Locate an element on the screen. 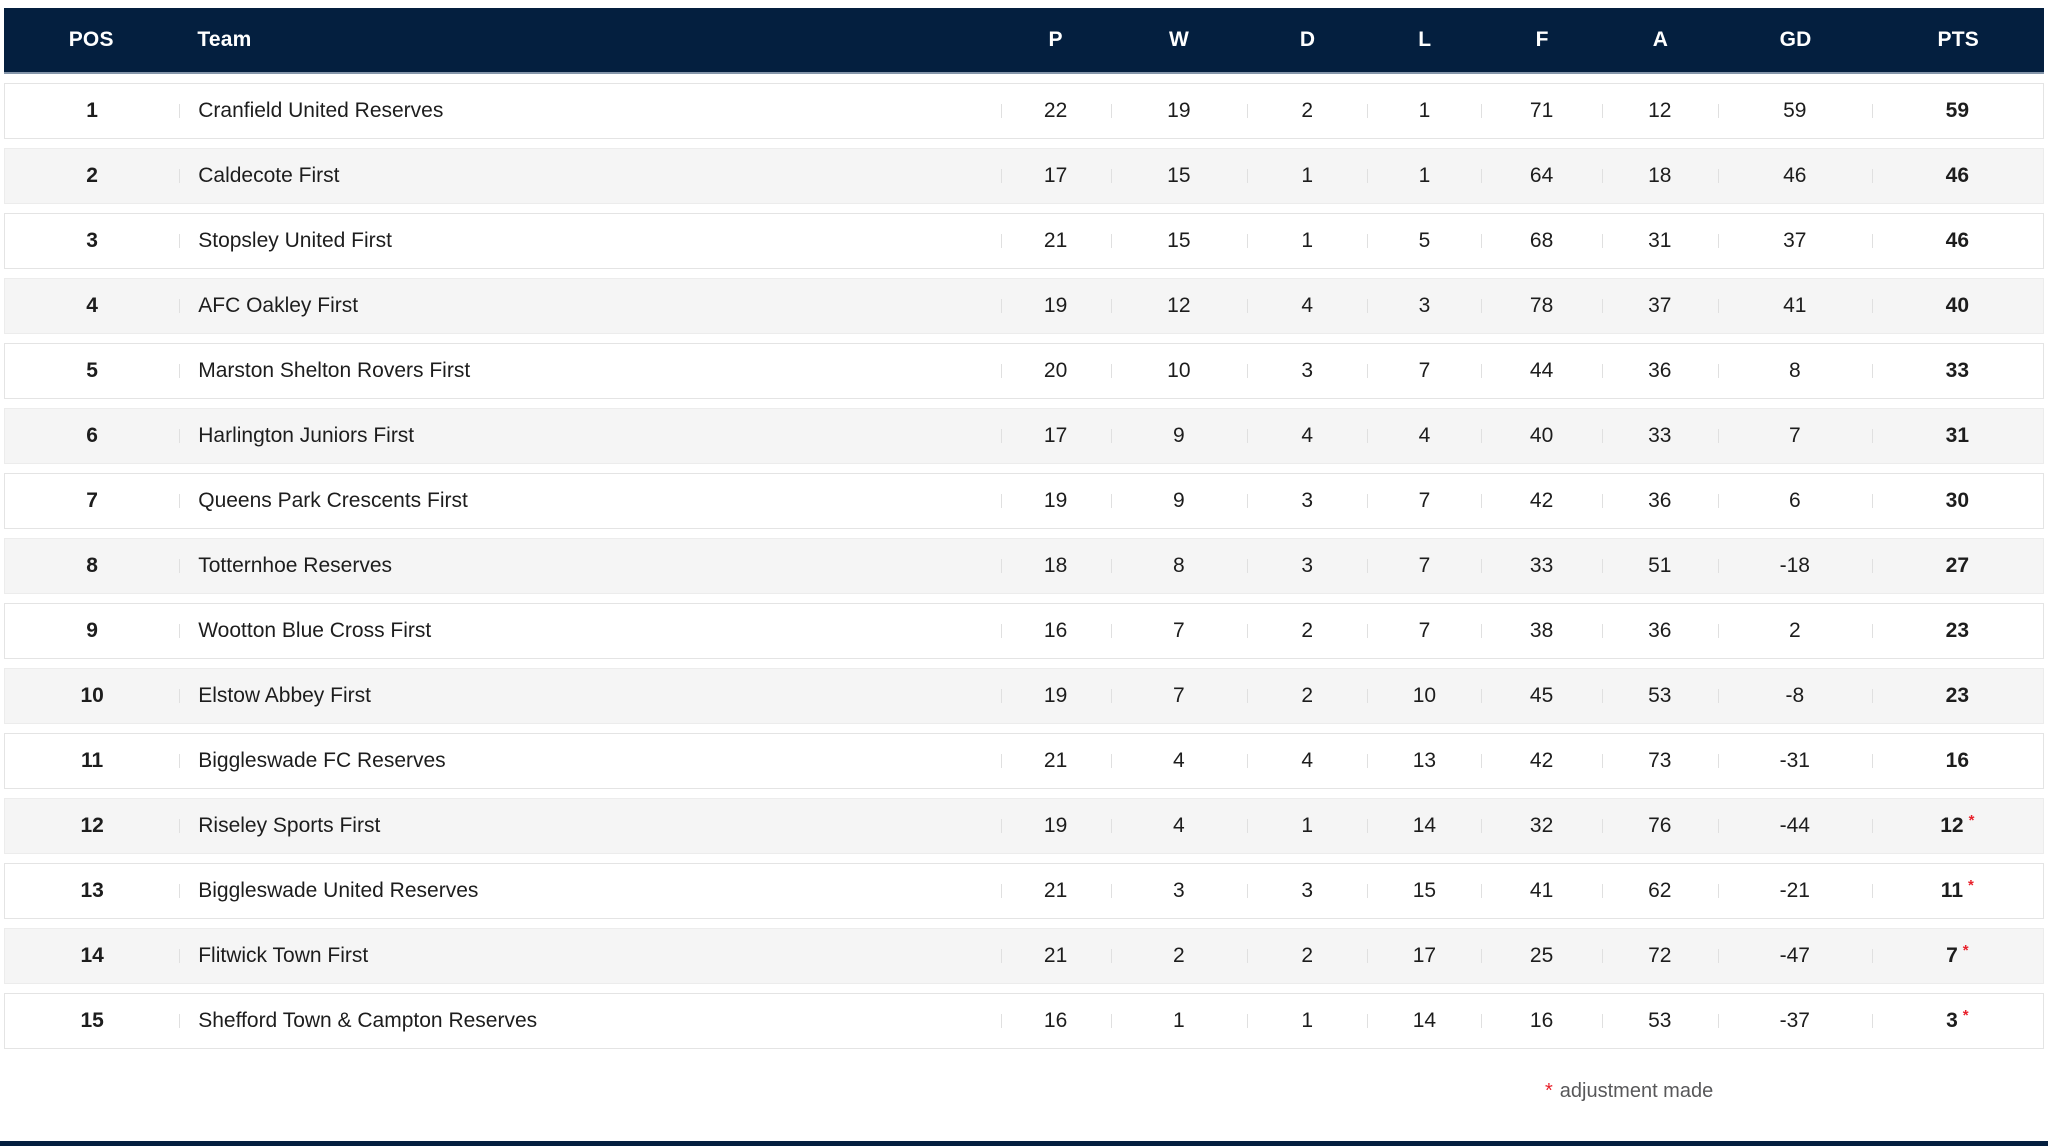 This screenshot has height=1147, width=2048. goals-for-cell: 38 is located at coordinates (1541, 631).